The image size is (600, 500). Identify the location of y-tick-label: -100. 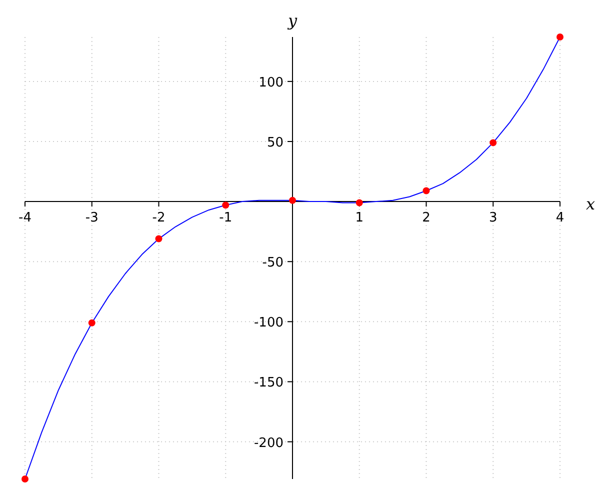
(269, 323).